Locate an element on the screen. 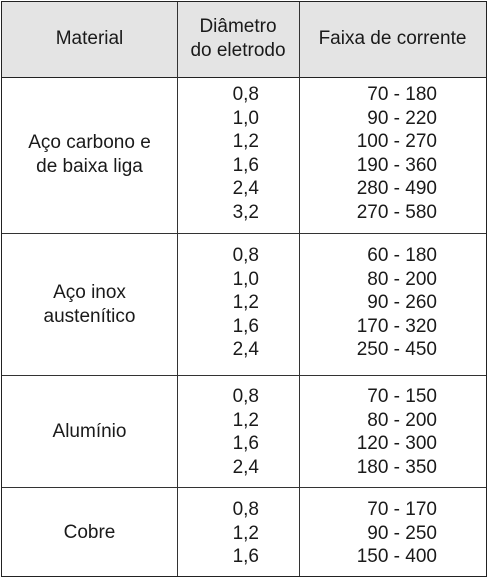 The width and height of the screenshot is (490, 580). table-row: 3,2 270 - 580 is located at coordinates (244, 213).